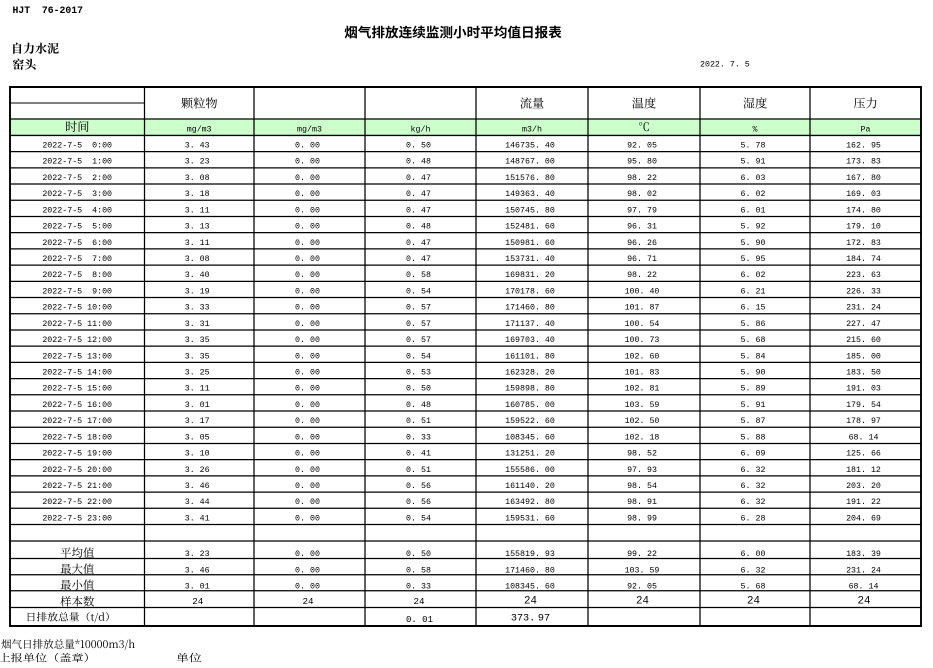  What do you see at coordinates (642, 227) in the screenshot?
I see `svg-text: 96. 31` at bounding box center [642, 227].